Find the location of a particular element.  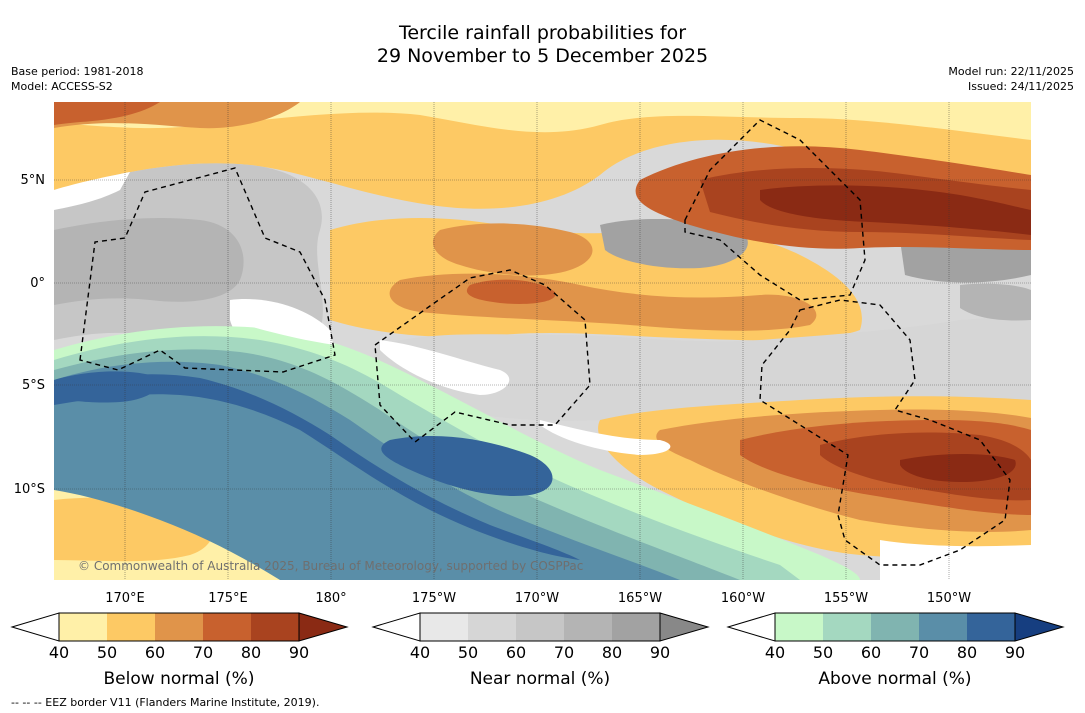

cb-near-tick: 60 is located at coordinates (516, 652).